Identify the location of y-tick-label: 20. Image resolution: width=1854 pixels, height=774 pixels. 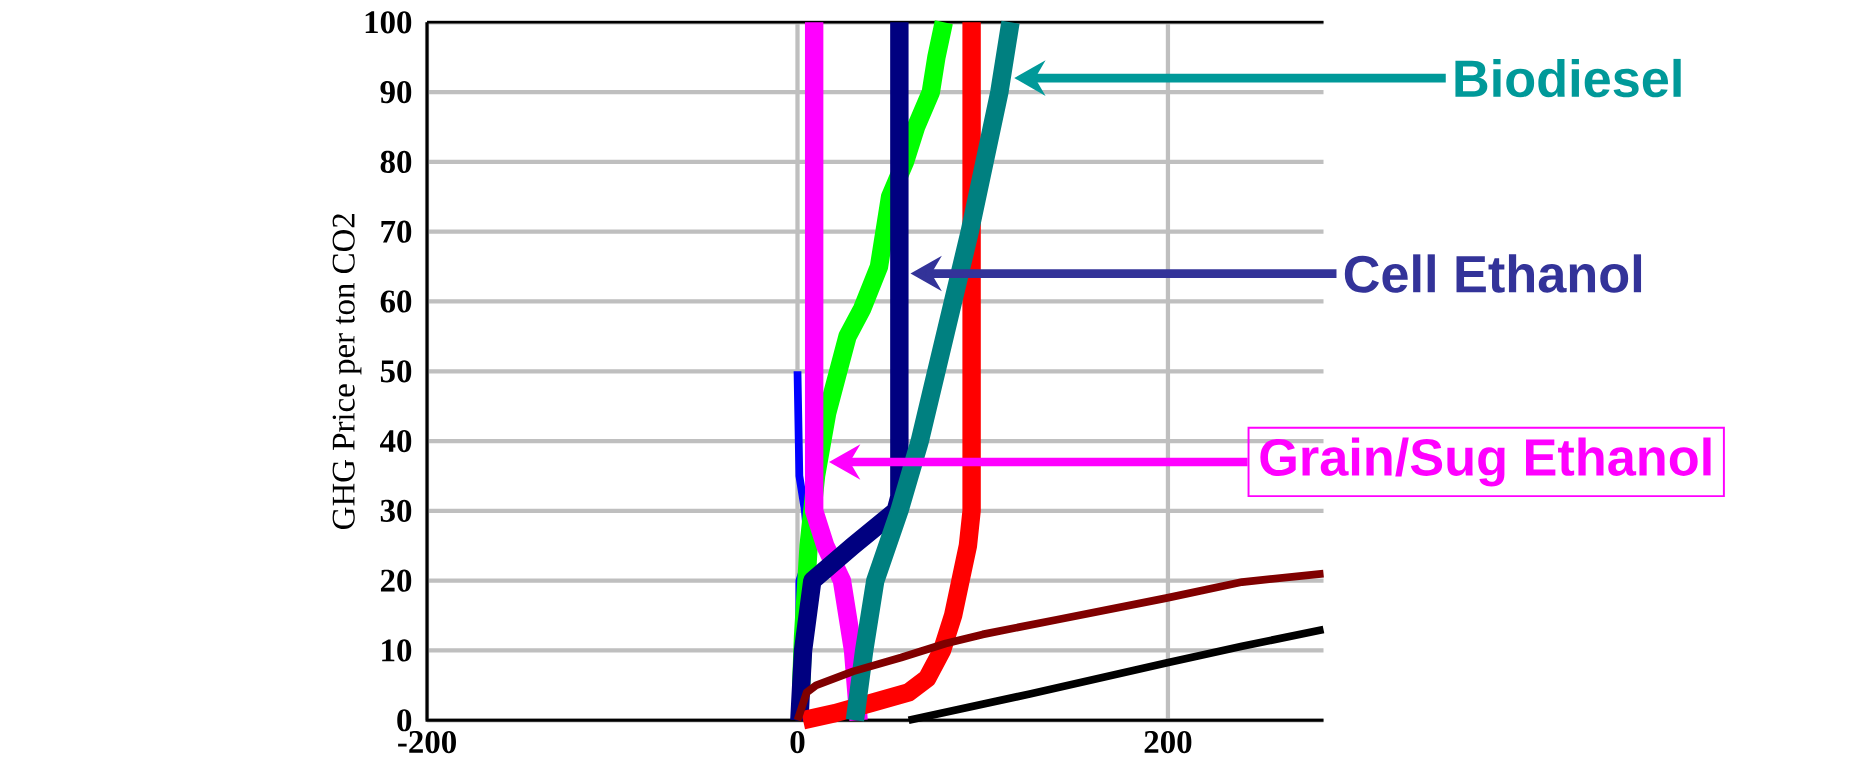
(396, 581).